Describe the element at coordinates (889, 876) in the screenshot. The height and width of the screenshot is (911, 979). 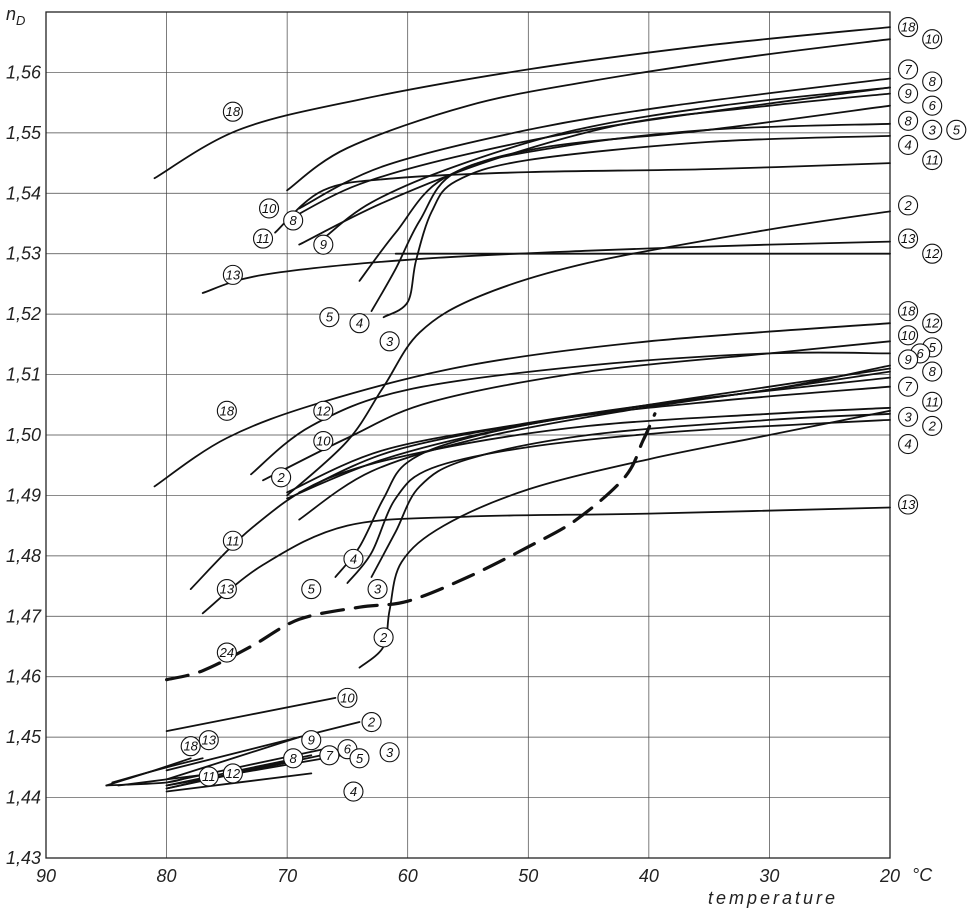
I see `x-tick-label: 20` at that location.